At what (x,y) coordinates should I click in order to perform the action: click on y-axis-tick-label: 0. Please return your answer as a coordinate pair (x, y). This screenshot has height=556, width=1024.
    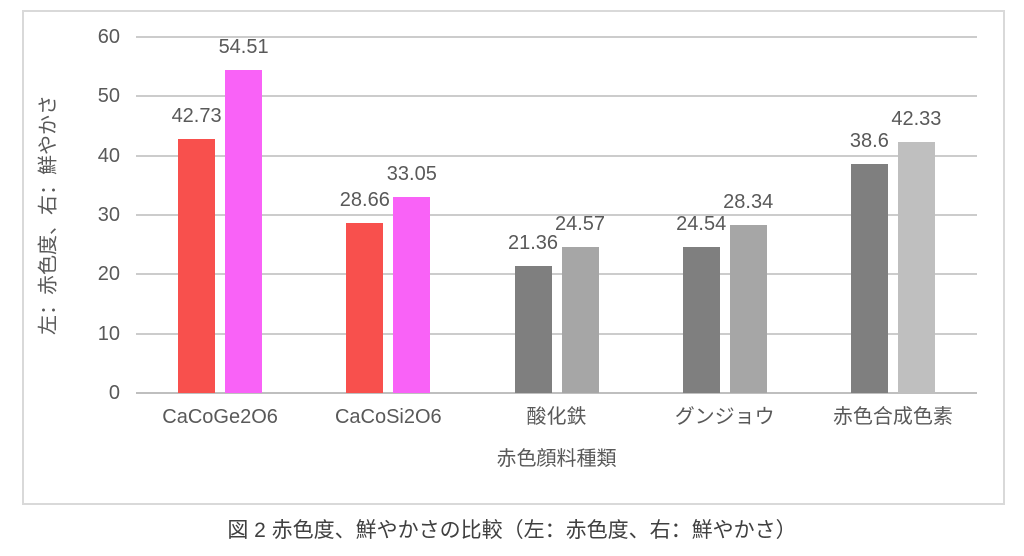
    Looking at the image, I should click on (114, 393).